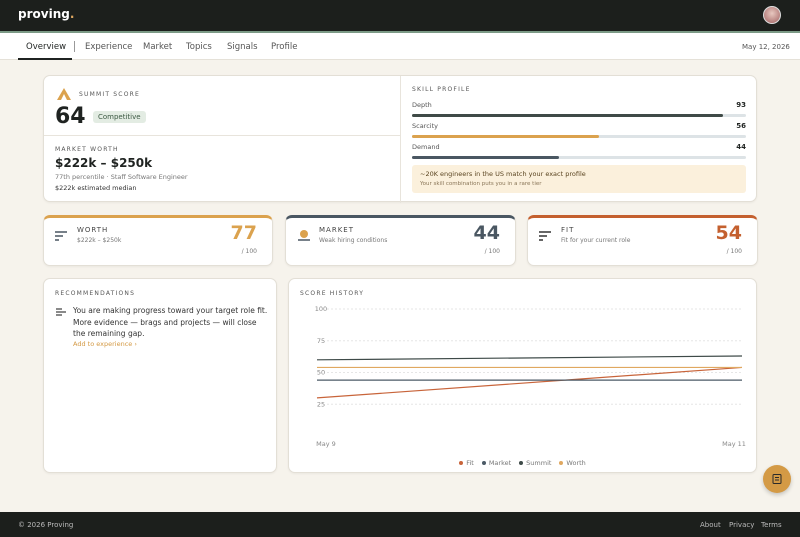 The height and width of the screenshot is (537, 800). I want to click on card-sub: $222k – $250k, so click(99, 240).